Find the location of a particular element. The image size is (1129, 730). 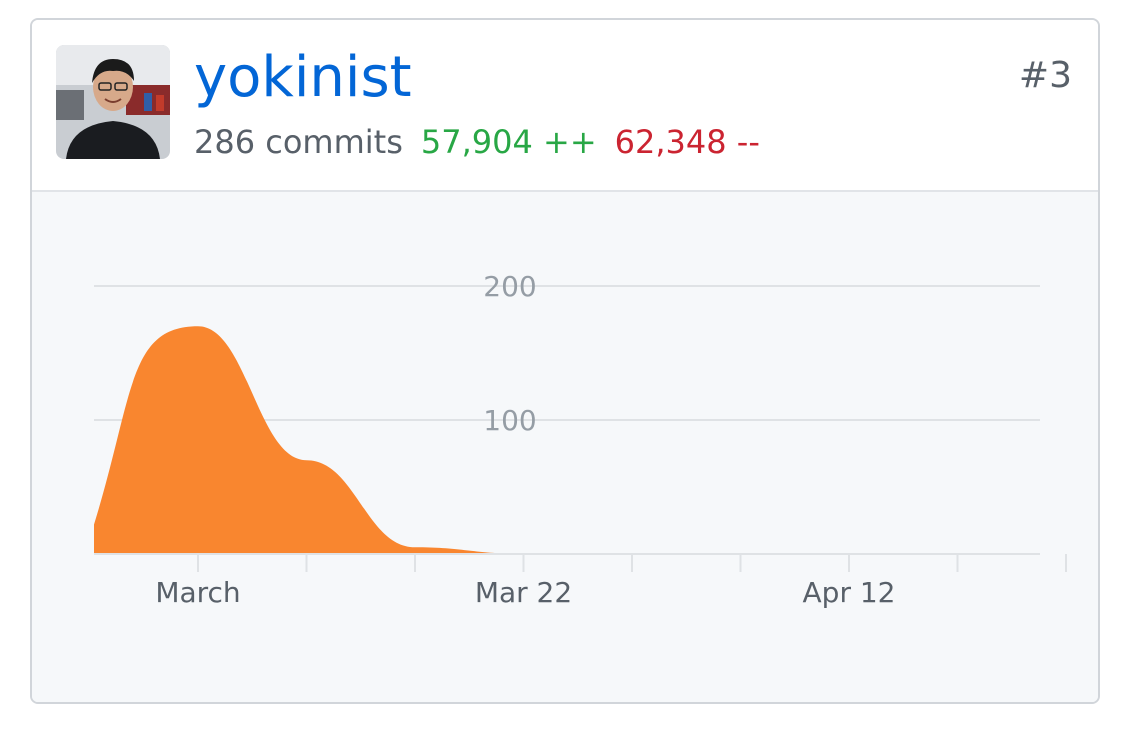

x-axis is located at coordinates (580, 562).